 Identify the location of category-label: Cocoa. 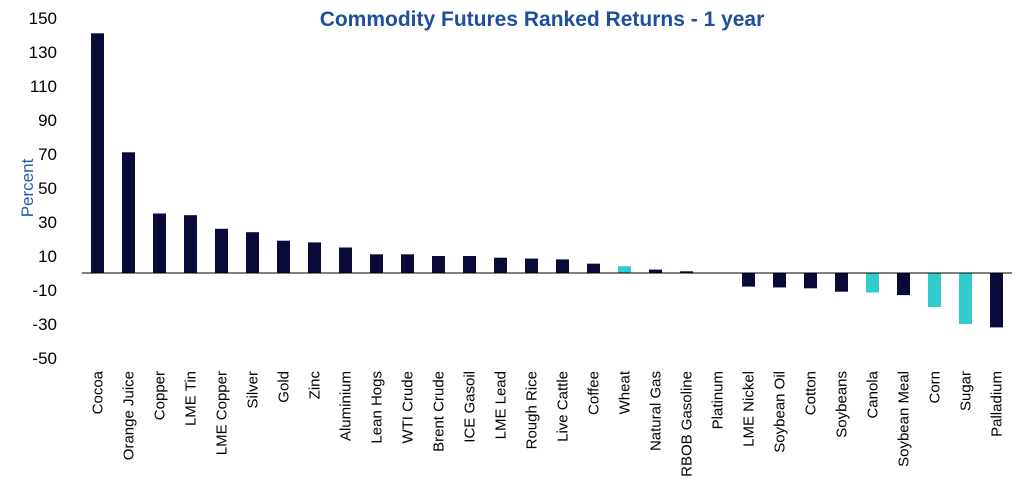
(98, 392).